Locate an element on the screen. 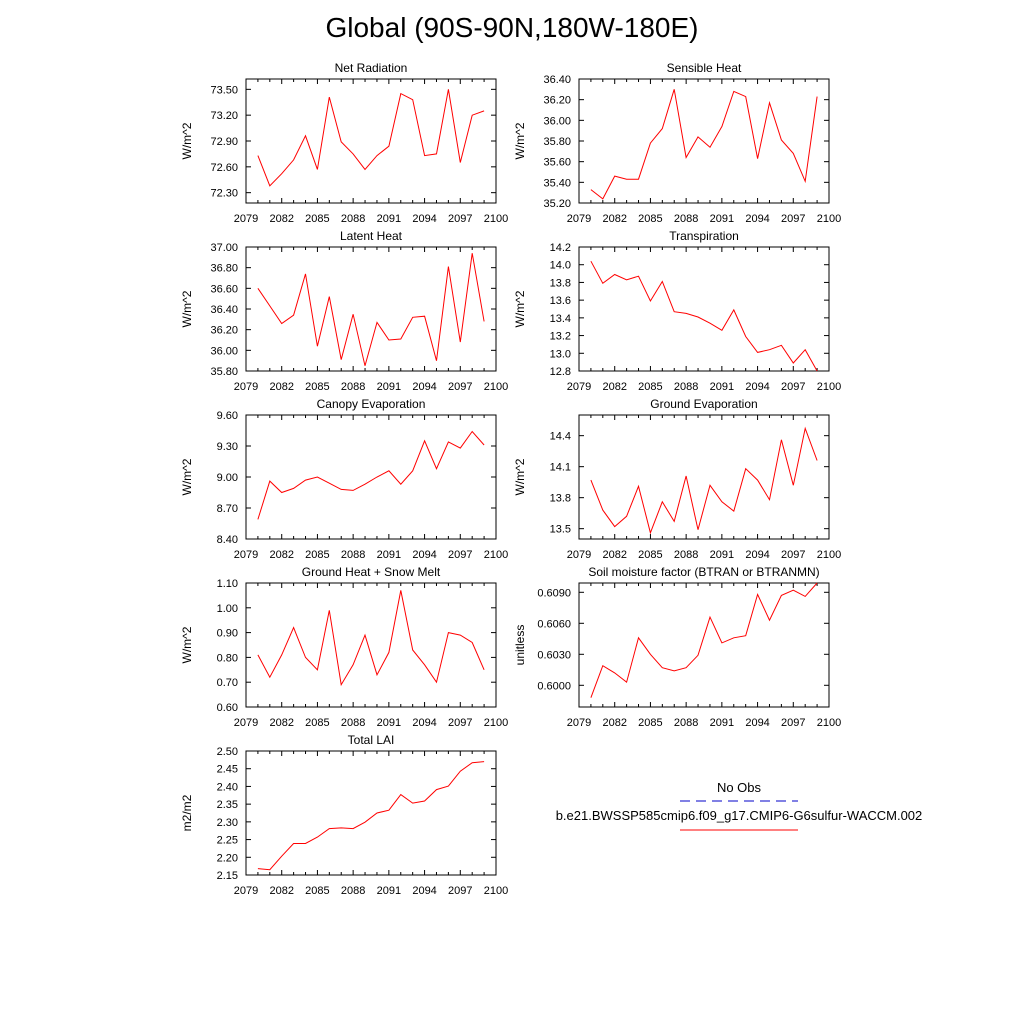  chart-title: Canopy Evaporation is located at coordinates (371, 404).